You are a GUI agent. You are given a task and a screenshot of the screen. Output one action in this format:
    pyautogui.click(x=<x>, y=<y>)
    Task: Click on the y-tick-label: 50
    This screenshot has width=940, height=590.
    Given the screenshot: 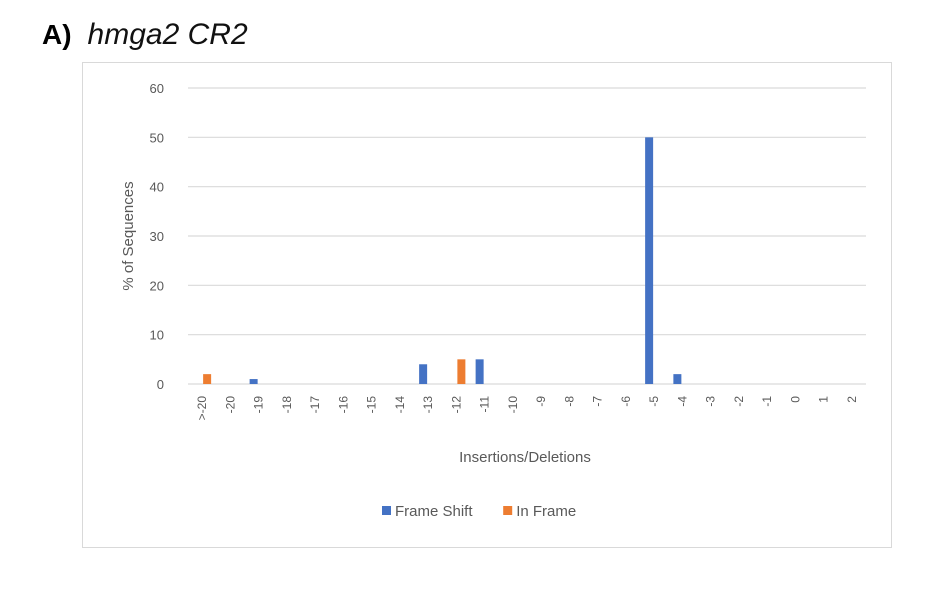 What is the action you would take?
    pyautogui.click(x=157, y=137)
    